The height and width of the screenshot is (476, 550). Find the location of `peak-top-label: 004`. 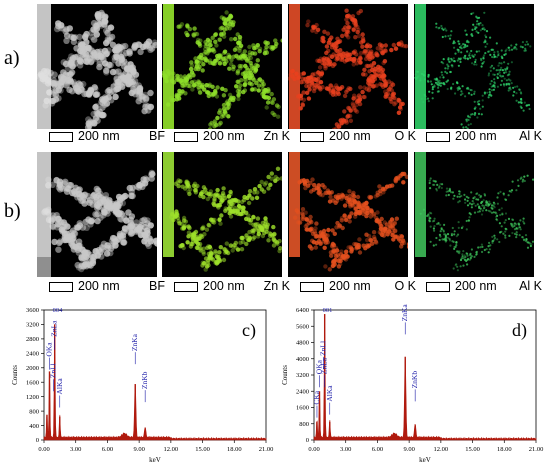

peak-top-label: 004 is located at coordinates (58, 310).